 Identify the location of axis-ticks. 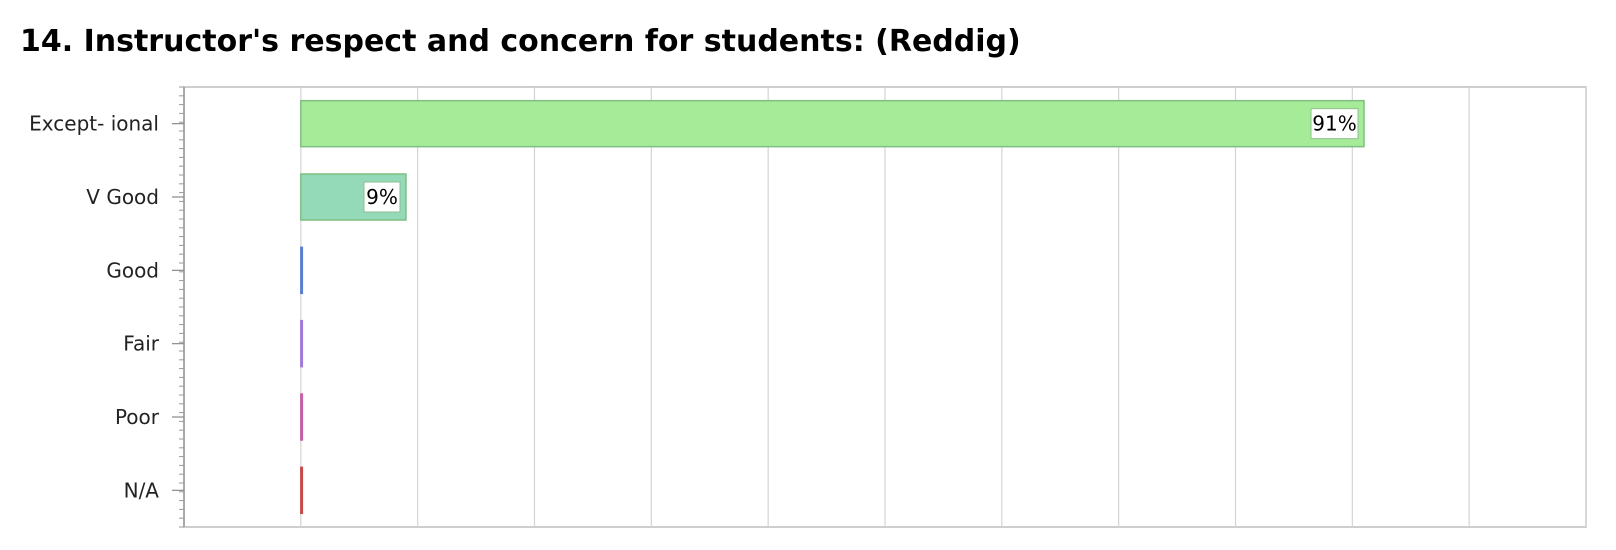
(178, 307).